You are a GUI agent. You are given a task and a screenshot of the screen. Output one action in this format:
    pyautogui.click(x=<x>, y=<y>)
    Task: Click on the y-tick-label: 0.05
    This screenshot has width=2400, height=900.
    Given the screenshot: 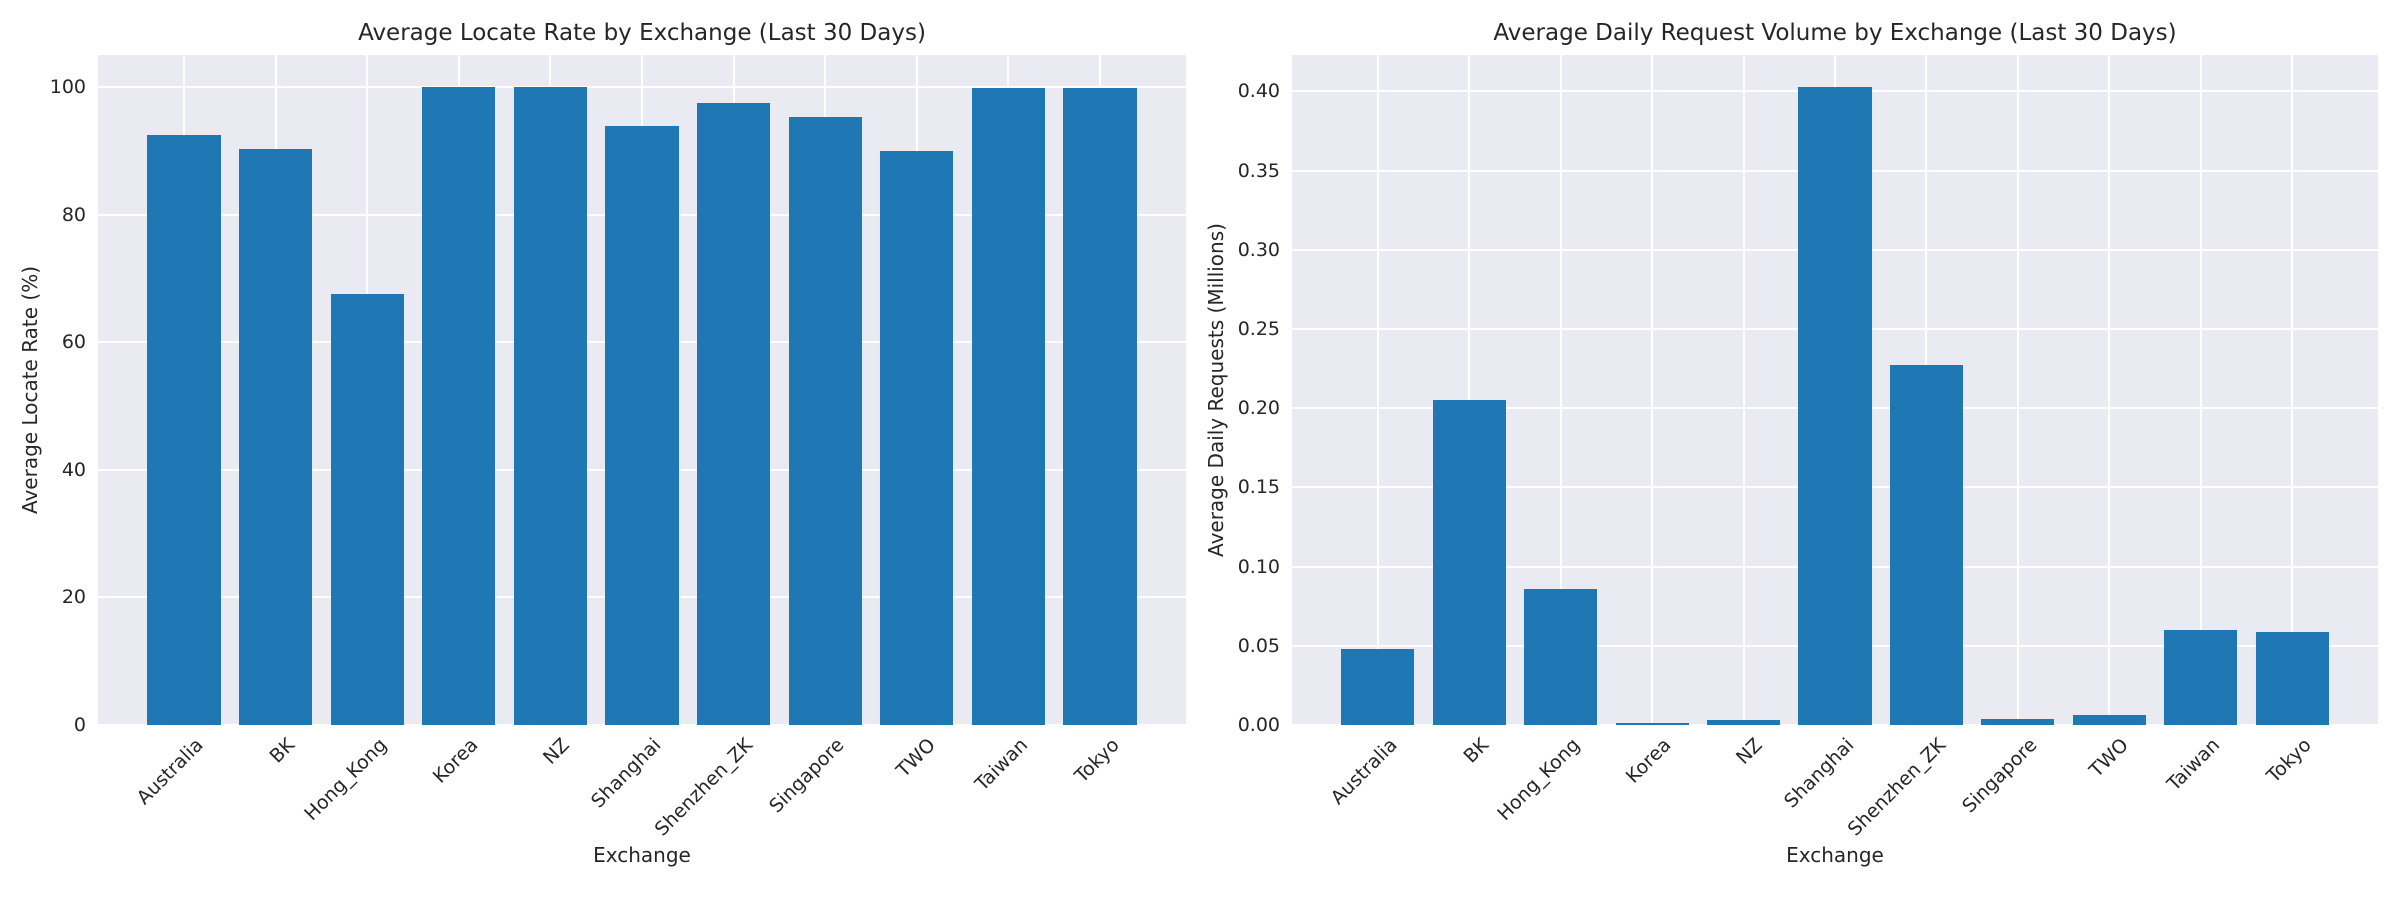 What is the action you would take?
    pyautogui.click(x=1258, y=645)
    